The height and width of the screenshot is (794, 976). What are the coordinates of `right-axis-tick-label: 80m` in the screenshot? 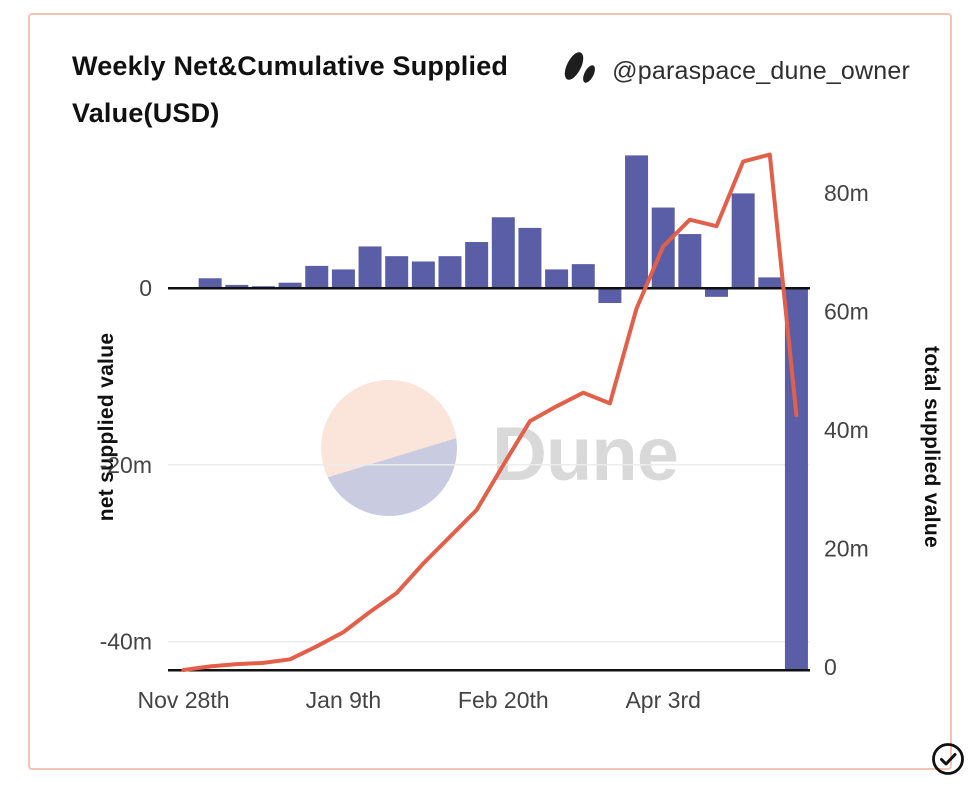 It's located at (846, 193).